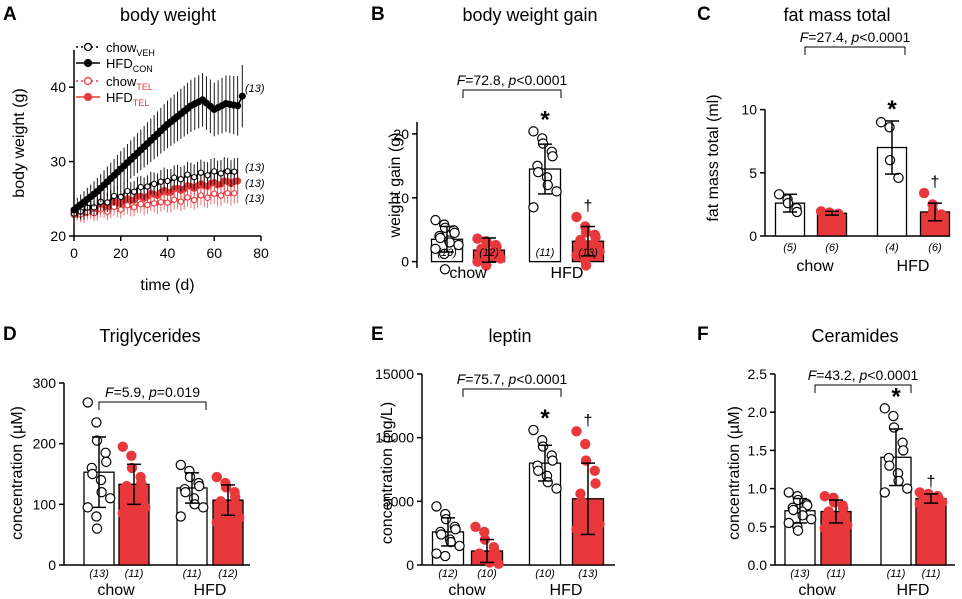 This screenshot has width=962, height=599. What do you see at coordinates (836, 15) in the screenshot?
I see `chart-title: fat mass total` at bounding box center [836, 15].